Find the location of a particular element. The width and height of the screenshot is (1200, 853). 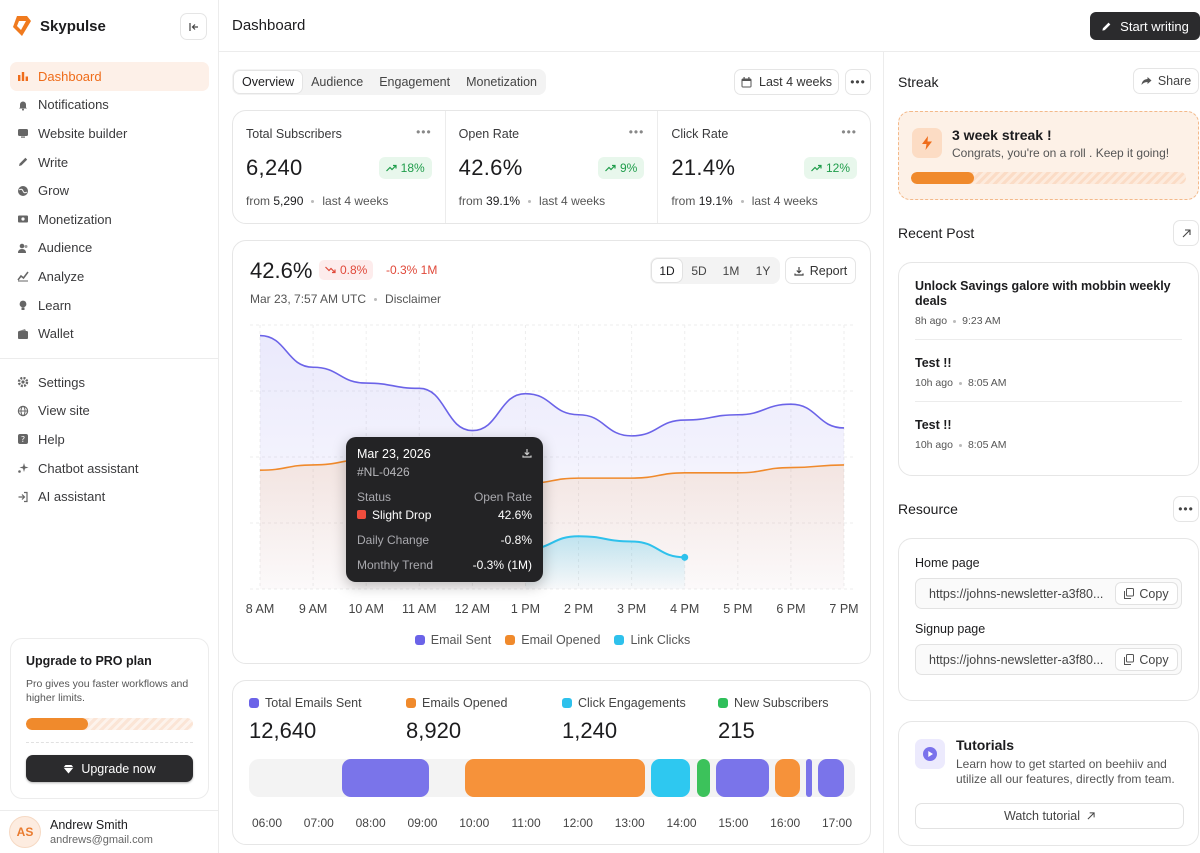

chart-headline-value: 42.6% is located at coordinates (281, 270).